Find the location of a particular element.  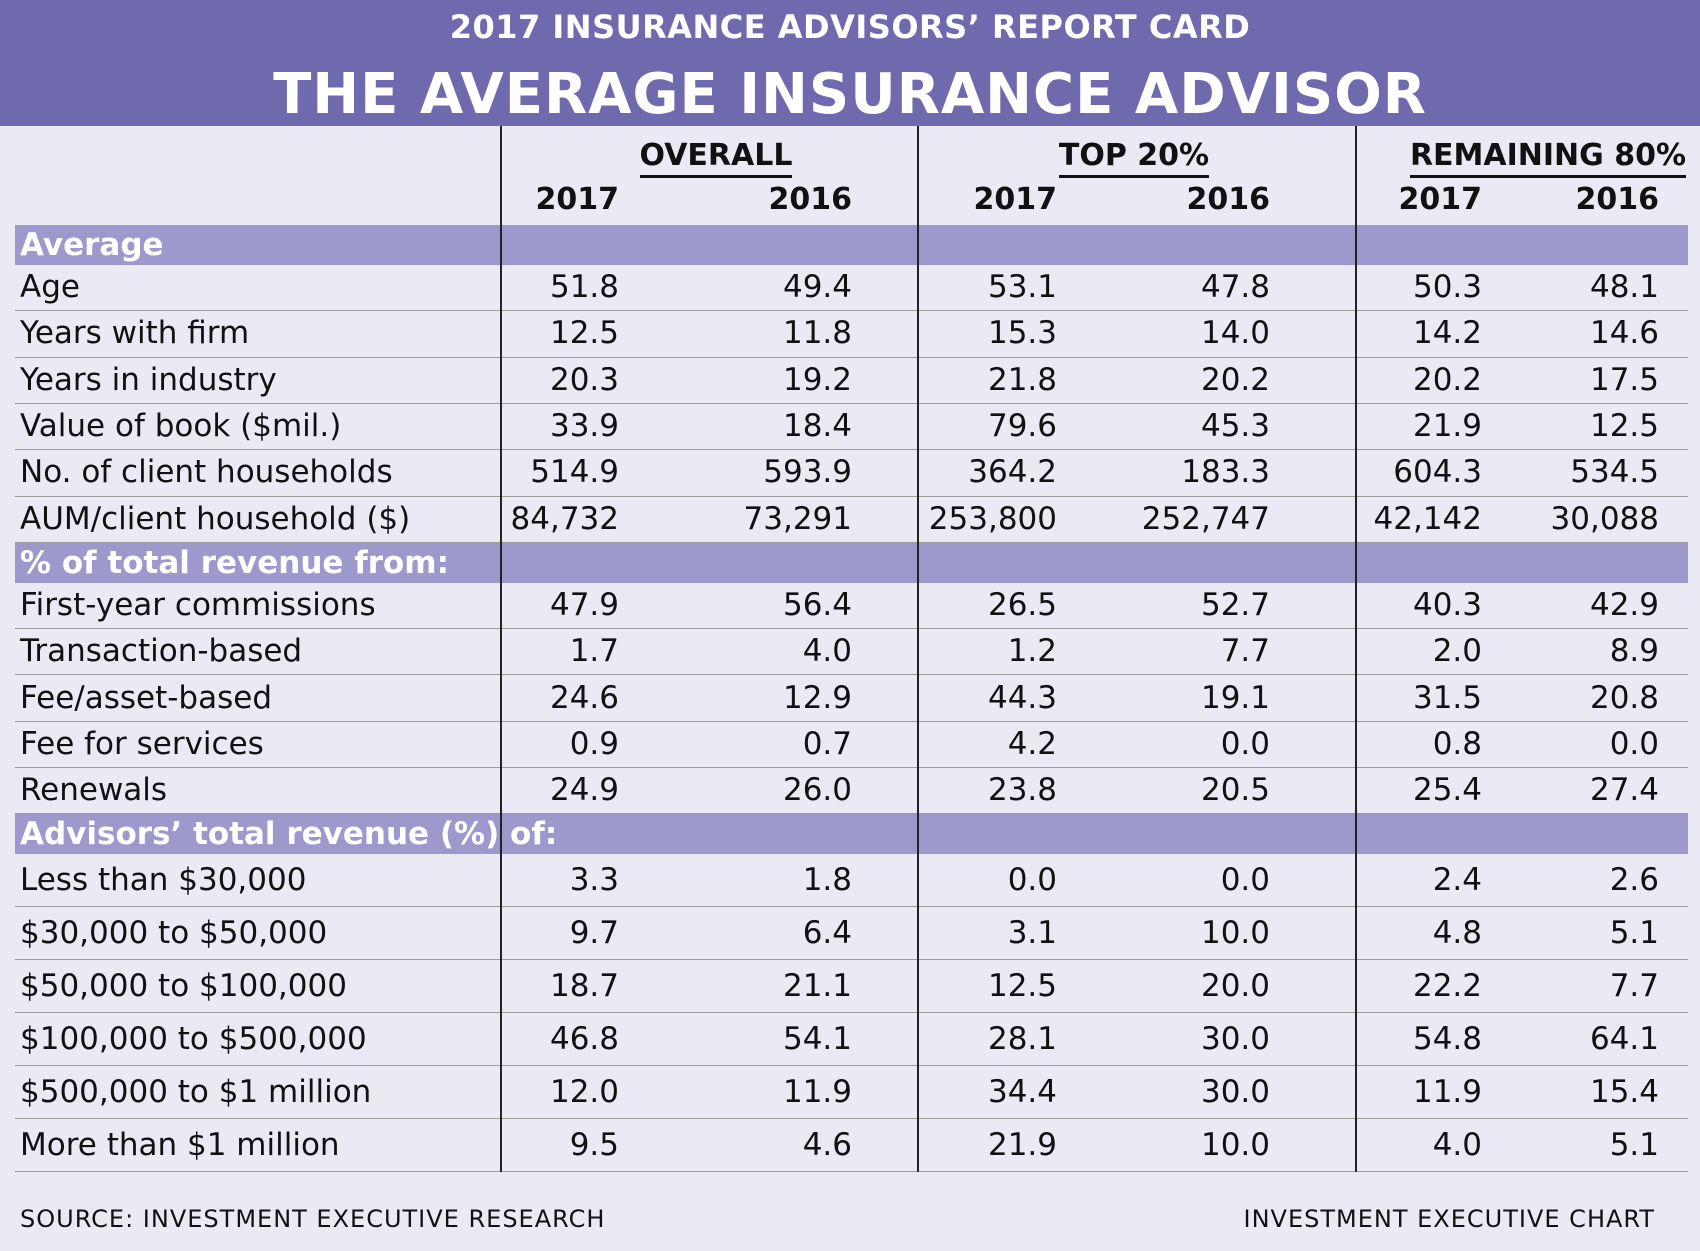

value-cell: 1.8 is located at coordinates (827, 879).